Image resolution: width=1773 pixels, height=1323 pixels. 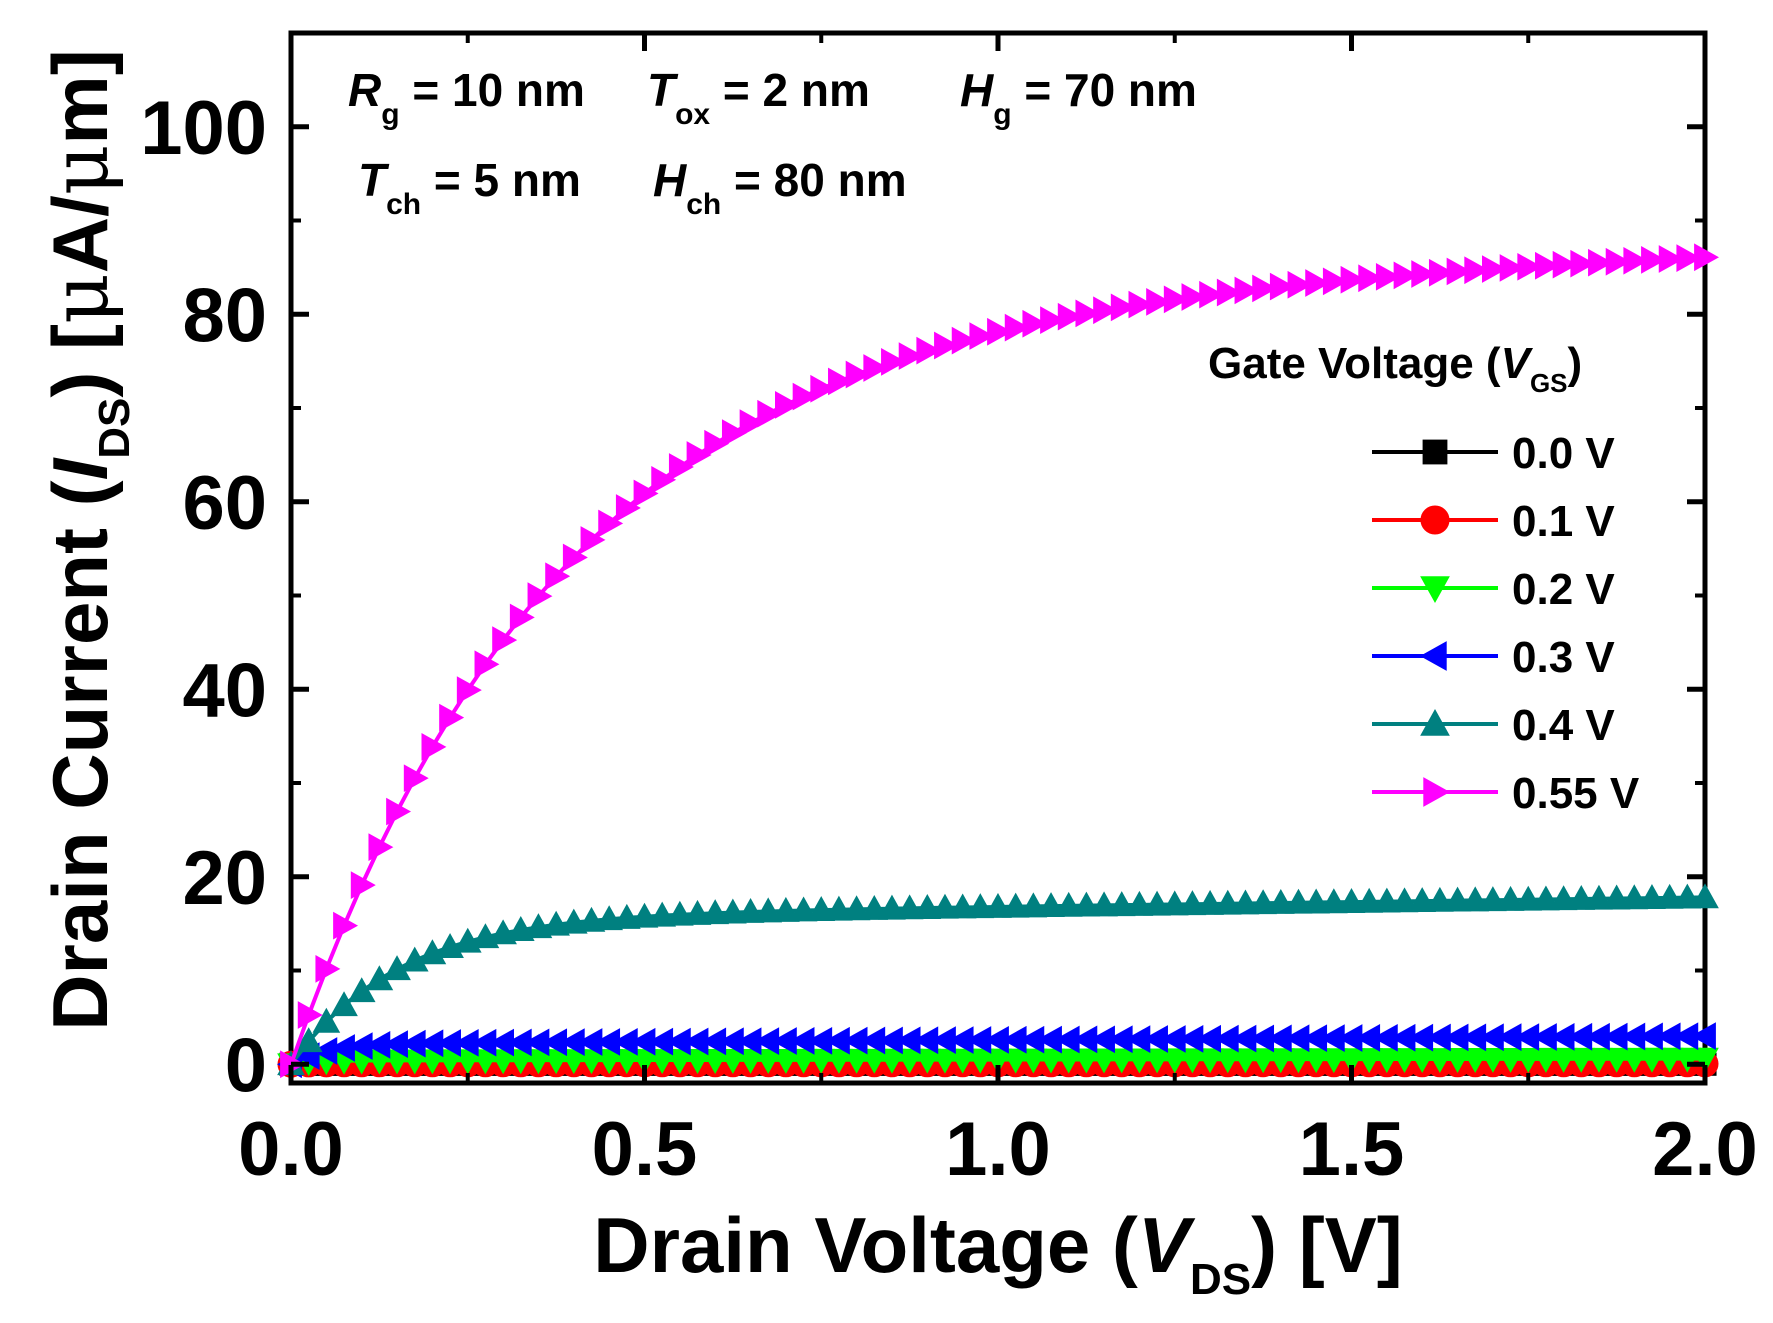 What do you see at coordinates (224, 503) in the screenshot?
I see `y-tick-label: 60` at bounding box center [224, 503].